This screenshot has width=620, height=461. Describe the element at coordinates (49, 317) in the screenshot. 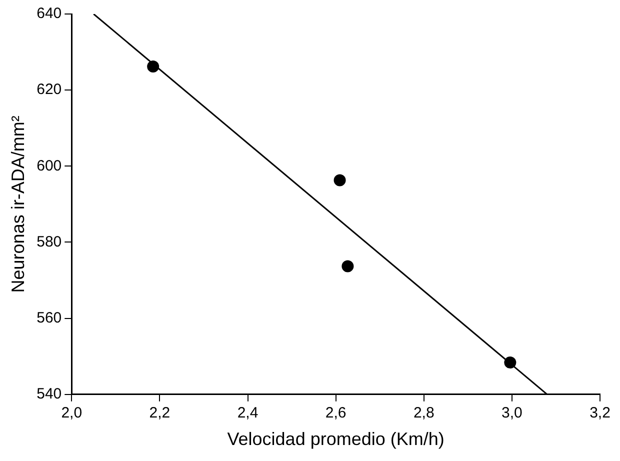

I see `y-tick-label: 560` at that location.